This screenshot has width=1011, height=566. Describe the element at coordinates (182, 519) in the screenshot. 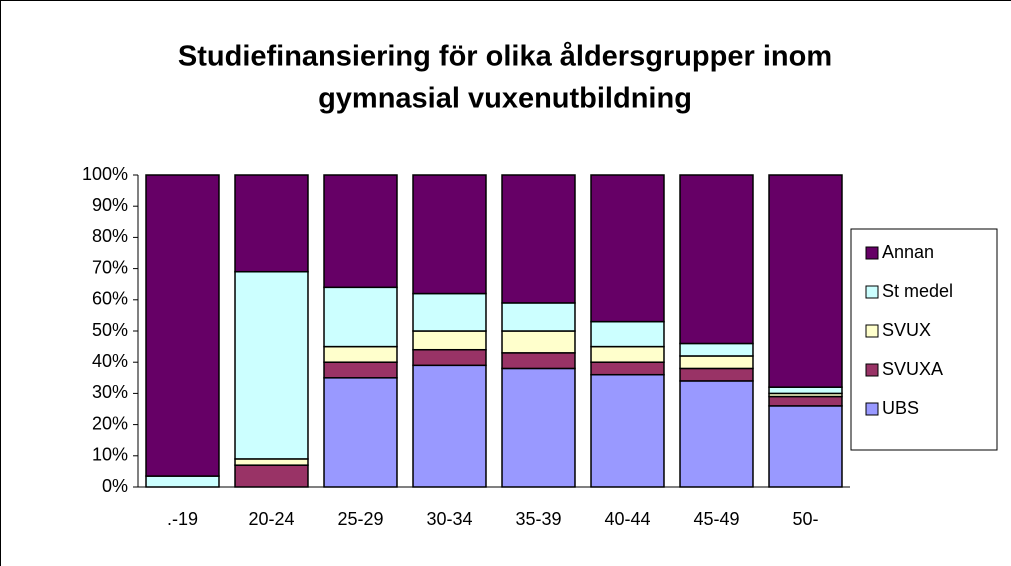

I see `x-tick-label: .-19` at that location.